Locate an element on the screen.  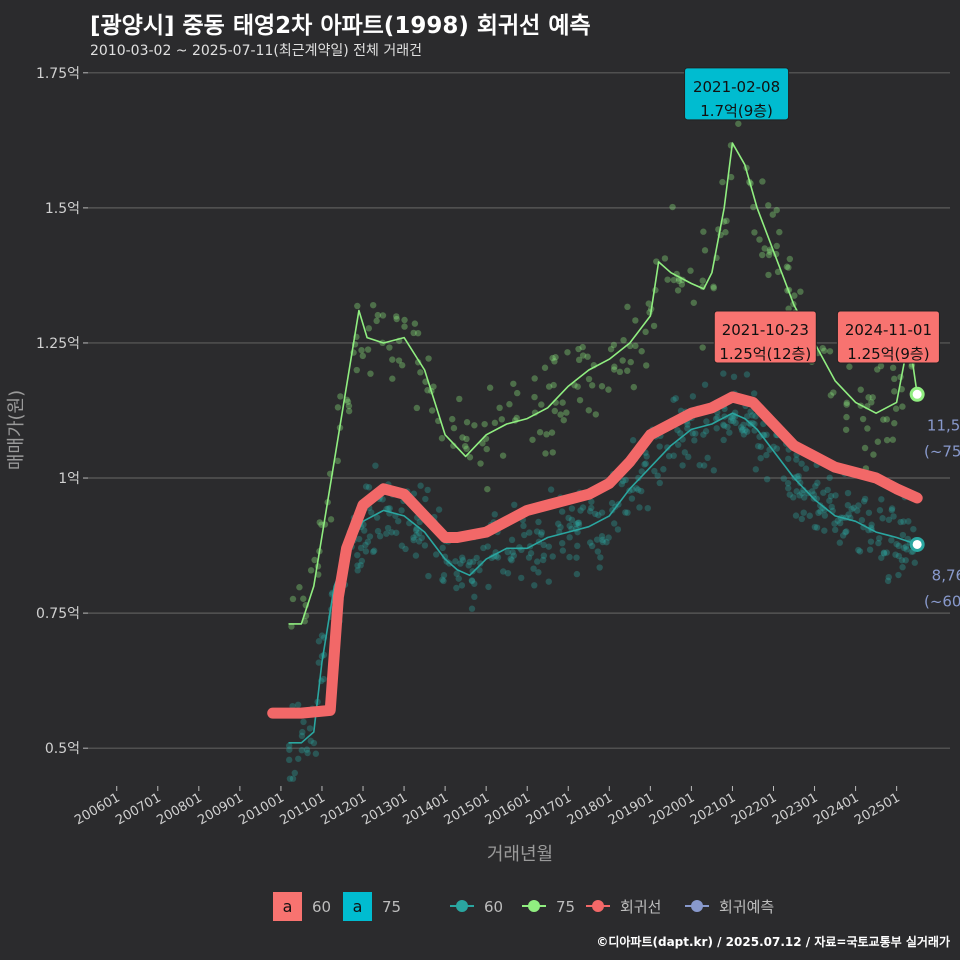
x-tick-label: 200601 is located at coordinates (97, 809).